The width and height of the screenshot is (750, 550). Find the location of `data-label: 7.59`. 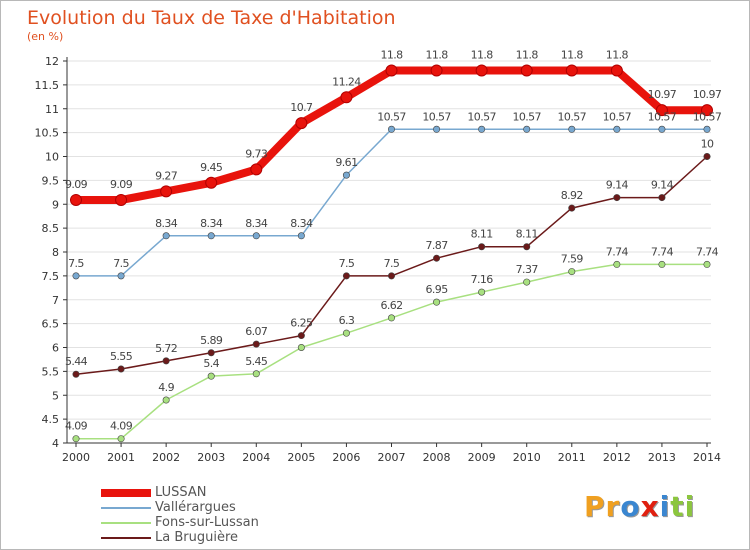

data-label: 7.59 is located at coordinates (572, 259).